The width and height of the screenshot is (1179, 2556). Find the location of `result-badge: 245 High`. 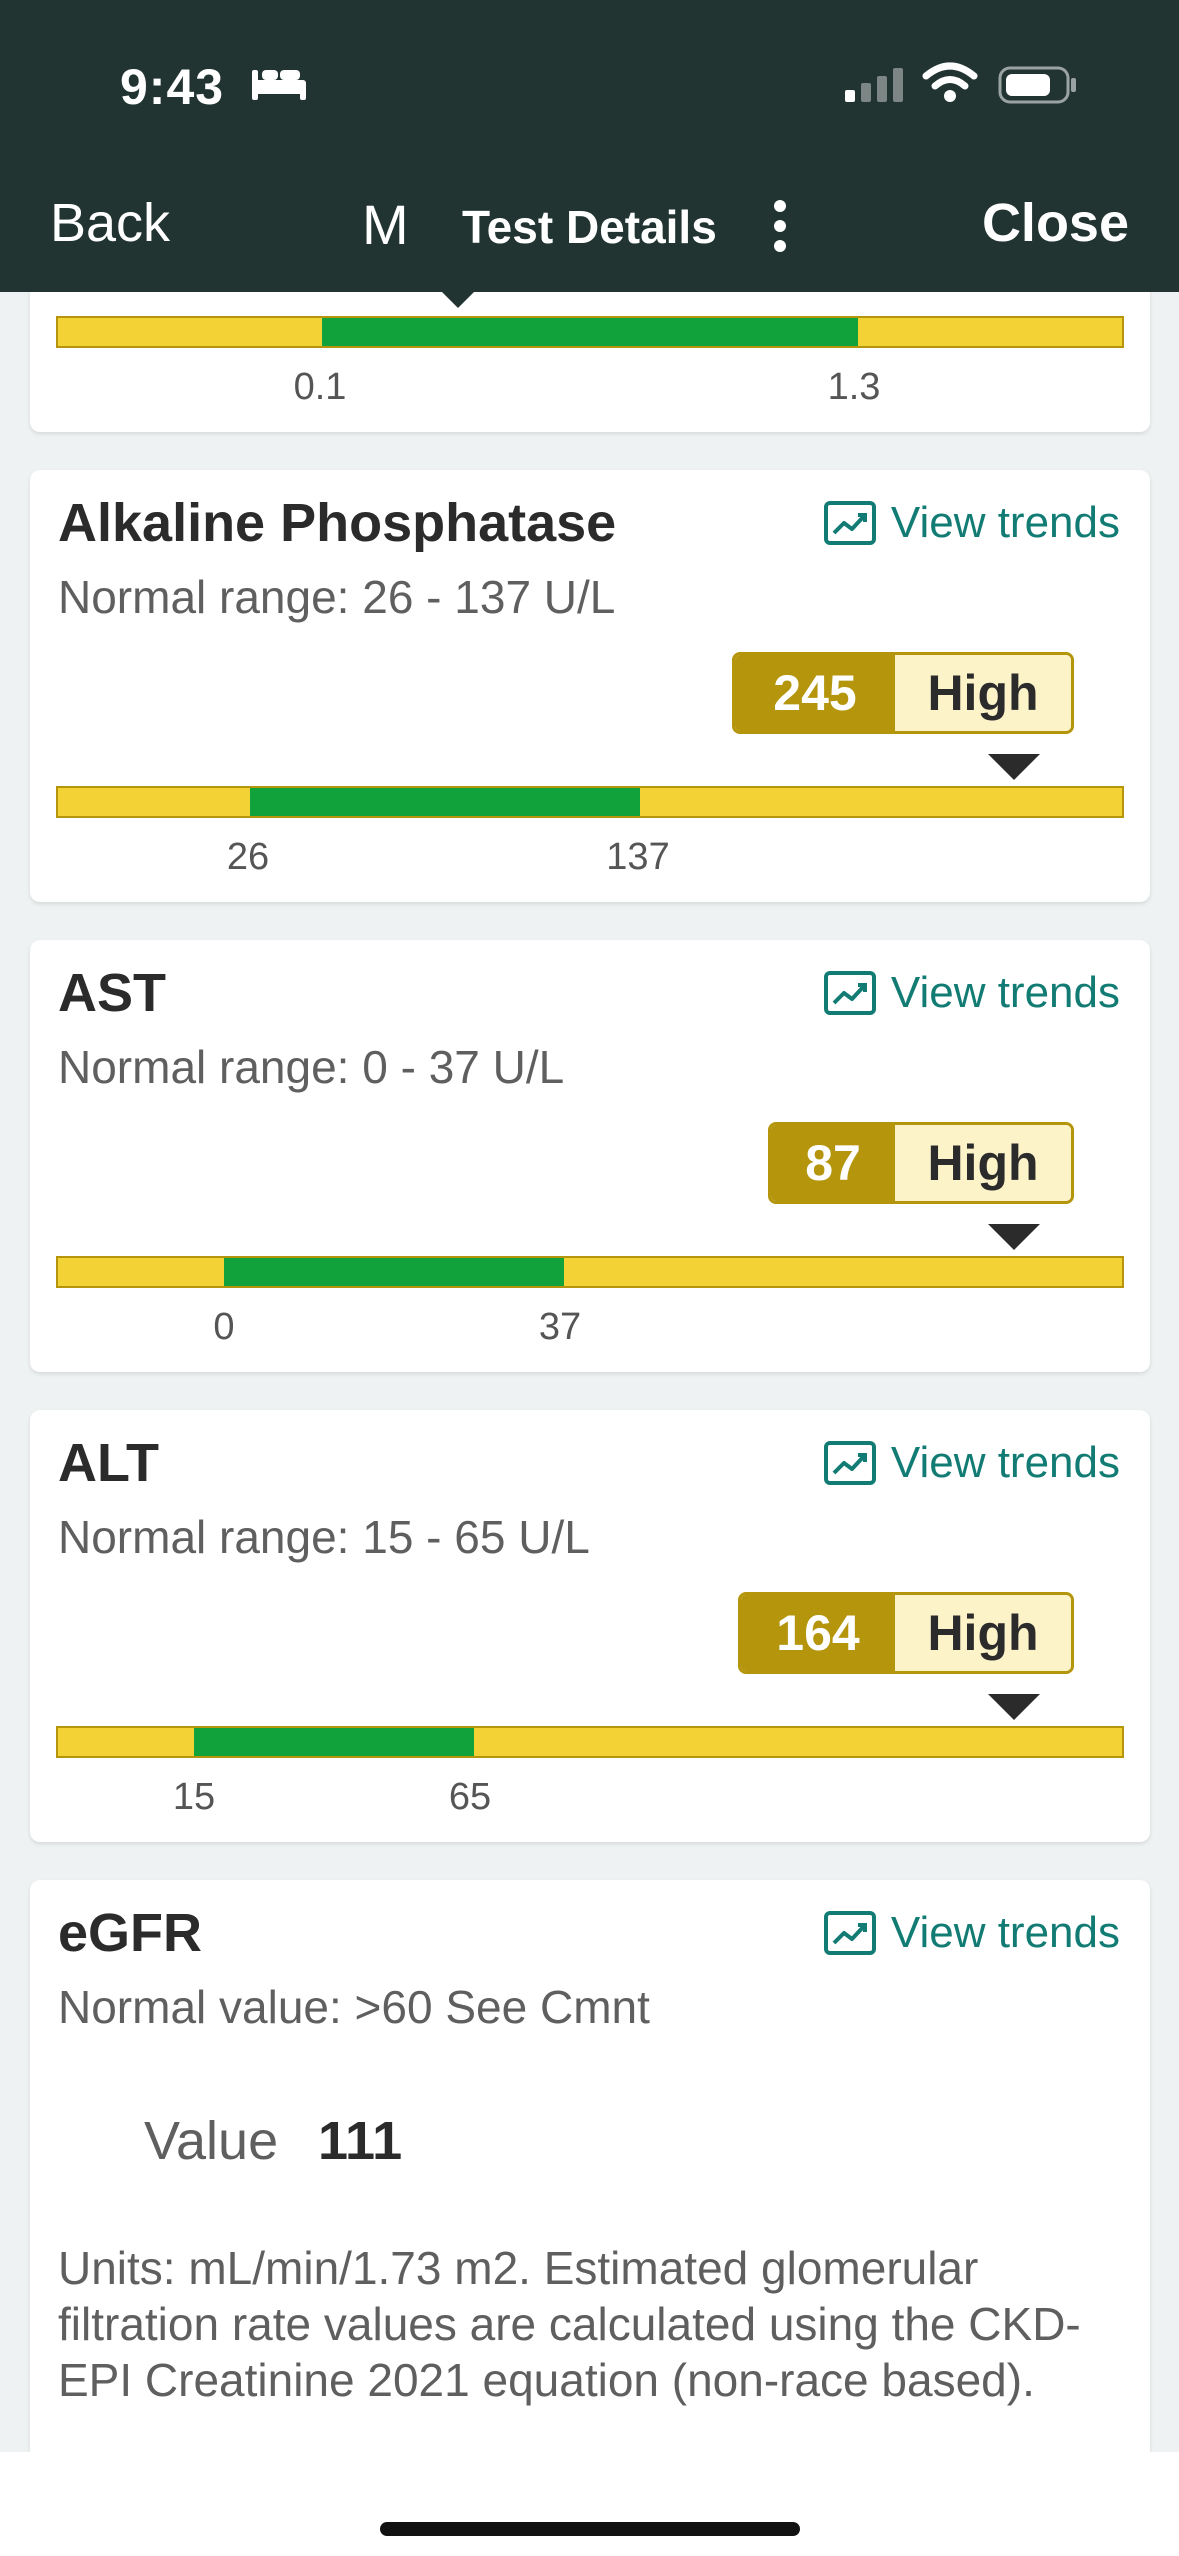

result-badge: 245 High is located at coordinates (903, 693).